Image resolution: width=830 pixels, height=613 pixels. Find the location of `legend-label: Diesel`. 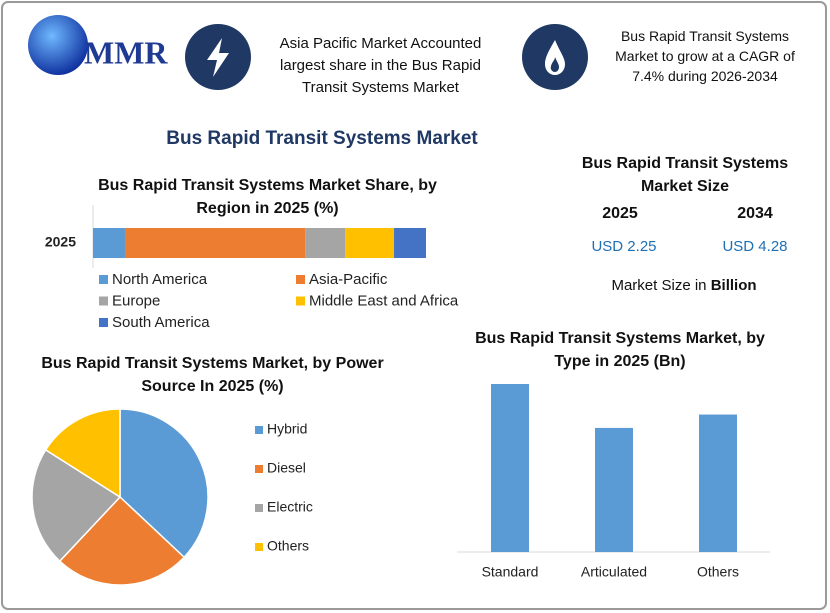

legend-label: Diesel is located at coordinates (286, 468).